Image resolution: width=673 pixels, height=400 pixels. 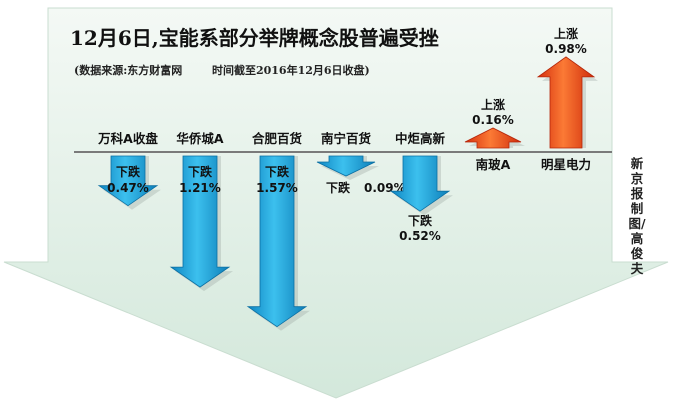 What do you see at coordinates (637, 216) in the screenshot?
I see `credit-text: 新京报制图/高俊夫` at bounding box center [637, 216].